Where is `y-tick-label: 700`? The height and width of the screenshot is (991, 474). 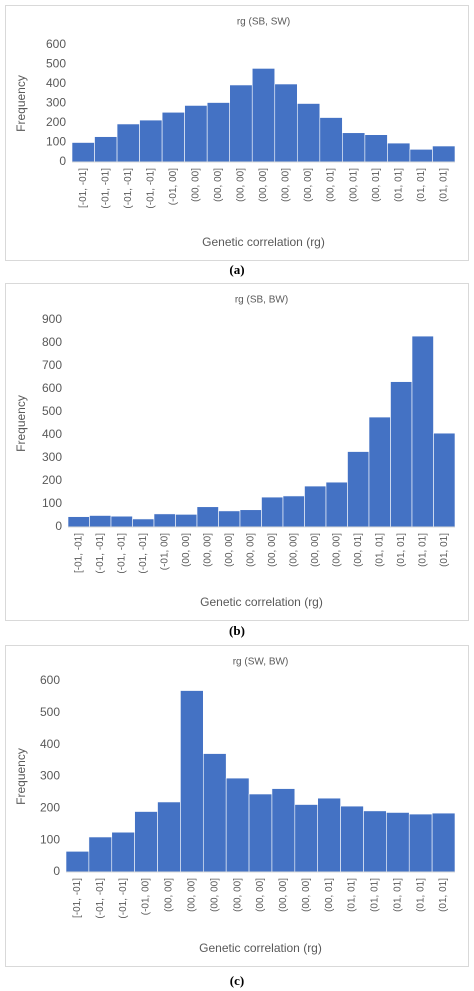
y-tick-label: 700 is located at coordinates (52, 365).